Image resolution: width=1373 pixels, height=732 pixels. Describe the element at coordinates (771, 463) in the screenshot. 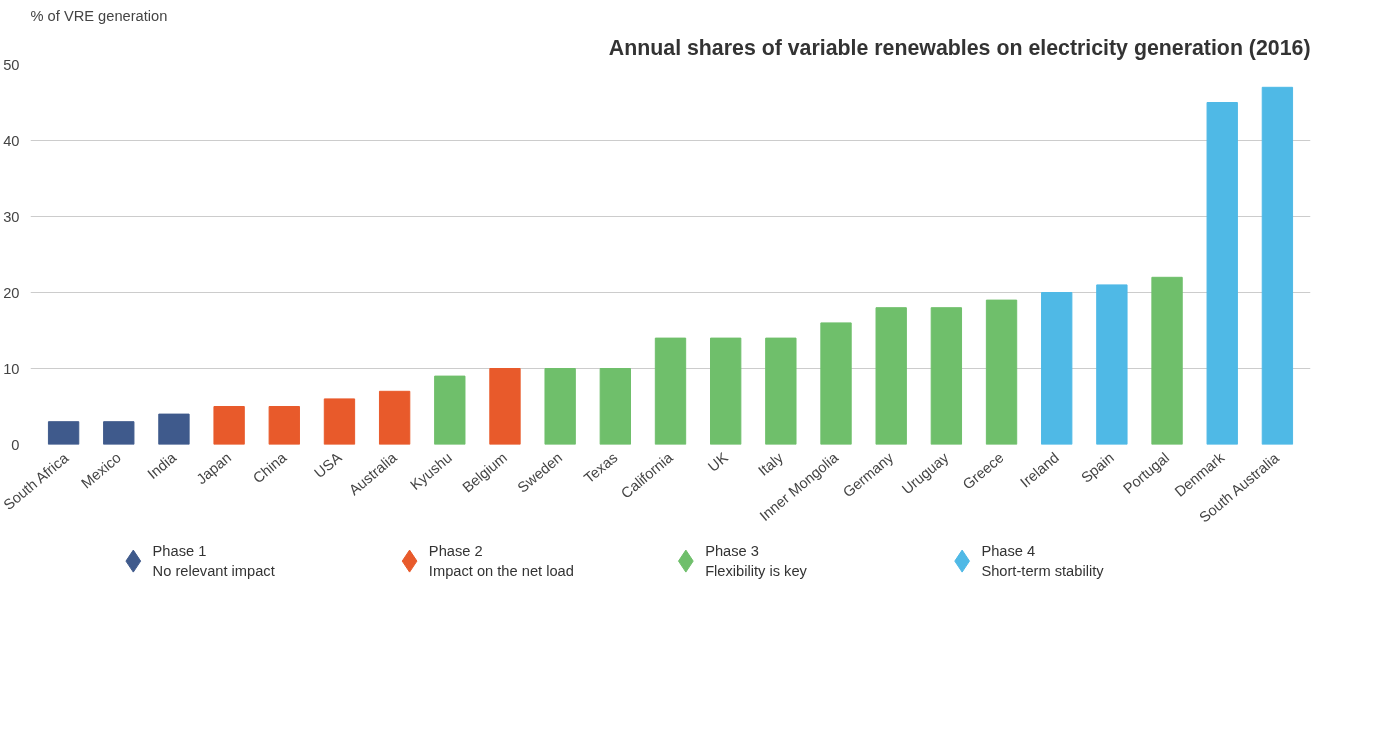

I see `x-tick-label: Italy` at that location.